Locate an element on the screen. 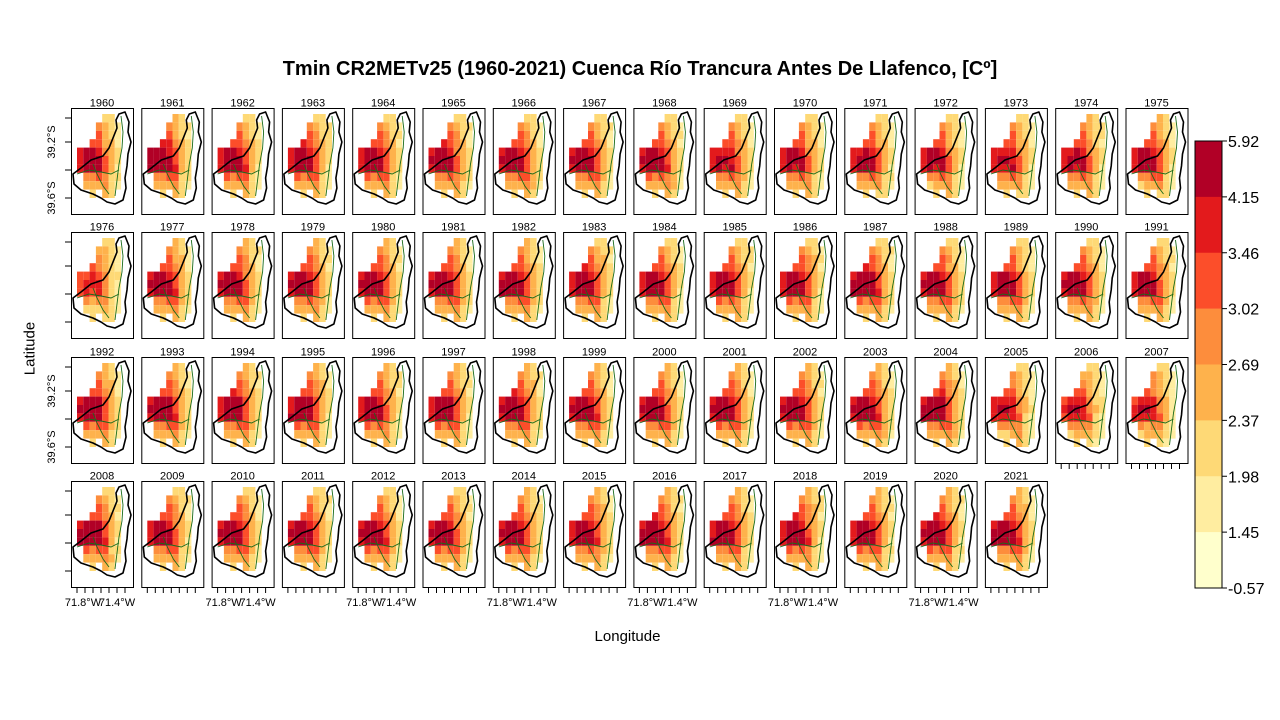 This screenshot has width=1280, height=720. panel-year-label: 1987 is located at coordinates (875, 228).